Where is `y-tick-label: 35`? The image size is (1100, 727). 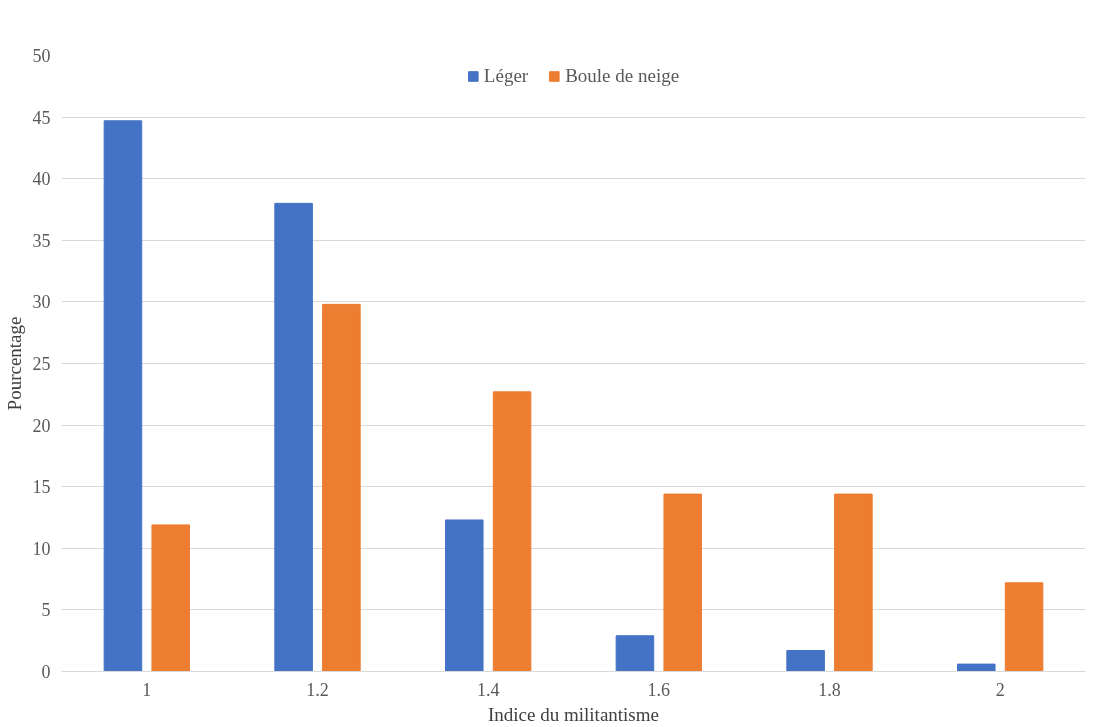 y-tick-label: 35 is located at coordinates (41, 240).